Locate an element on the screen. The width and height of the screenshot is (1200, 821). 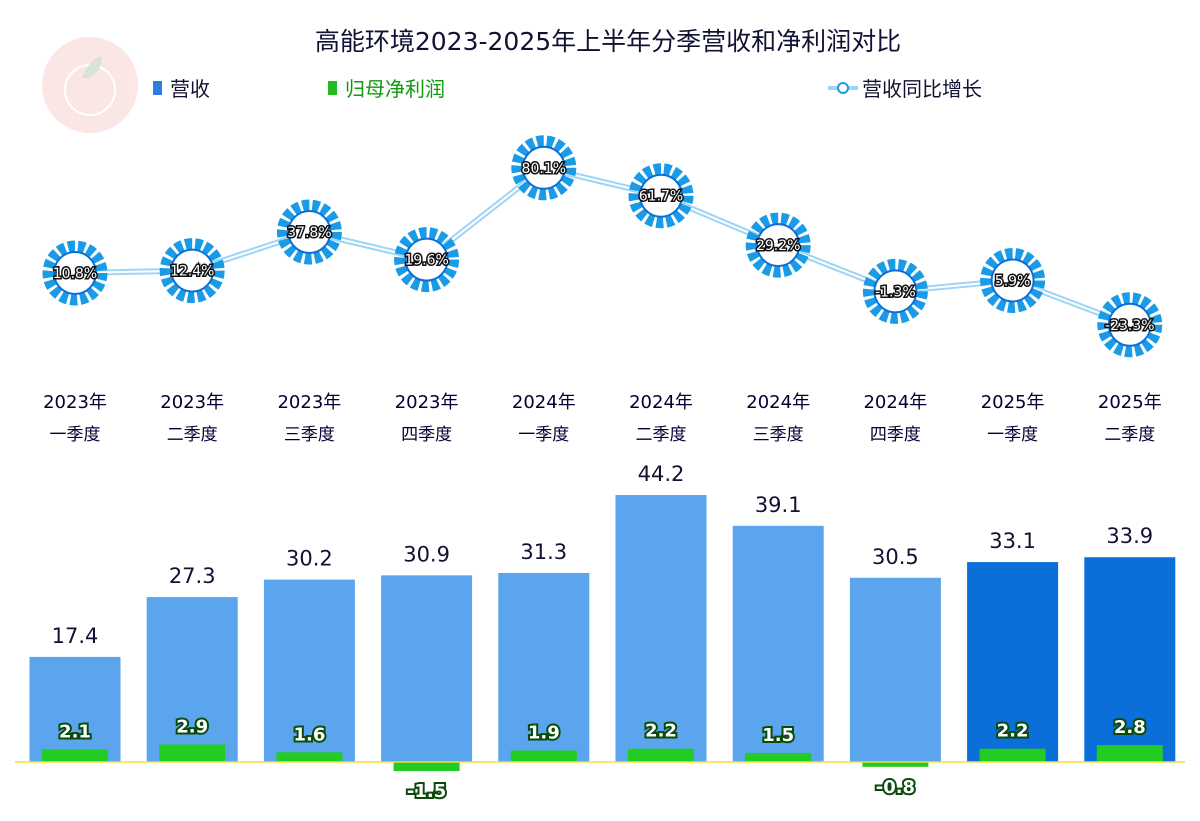
legend-marker-growth is located at coordinates (843, 88).